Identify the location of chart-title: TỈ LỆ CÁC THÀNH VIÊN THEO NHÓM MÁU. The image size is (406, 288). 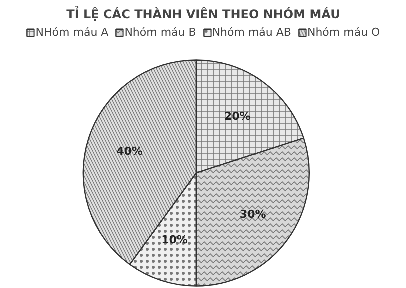
(203, 14).